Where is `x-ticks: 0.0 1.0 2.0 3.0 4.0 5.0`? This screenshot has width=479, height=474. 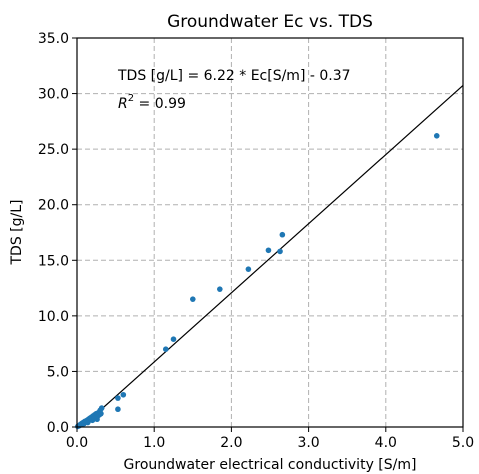 x-ticks: 0.0 1.0 2.0 3.0 4.0 5.0 is located at coordinates (270, 439).